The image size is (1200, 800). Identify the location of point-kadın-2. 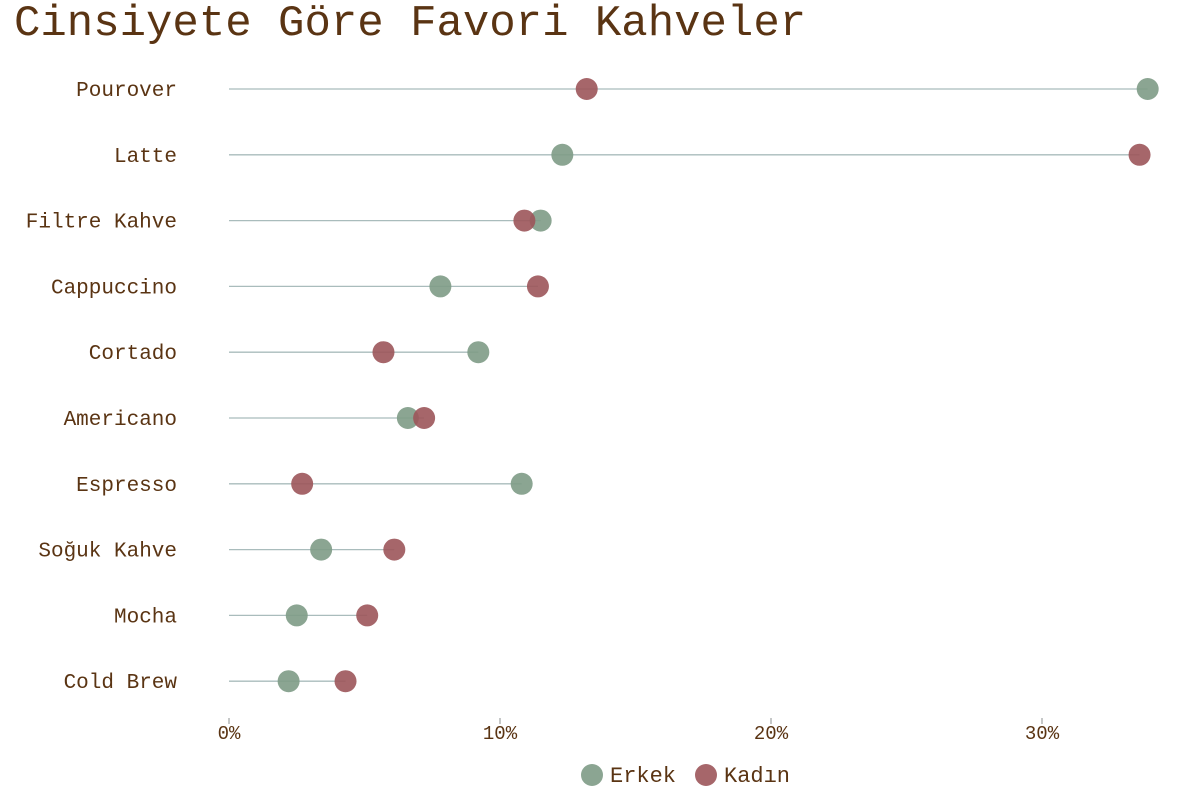
(524, 220).